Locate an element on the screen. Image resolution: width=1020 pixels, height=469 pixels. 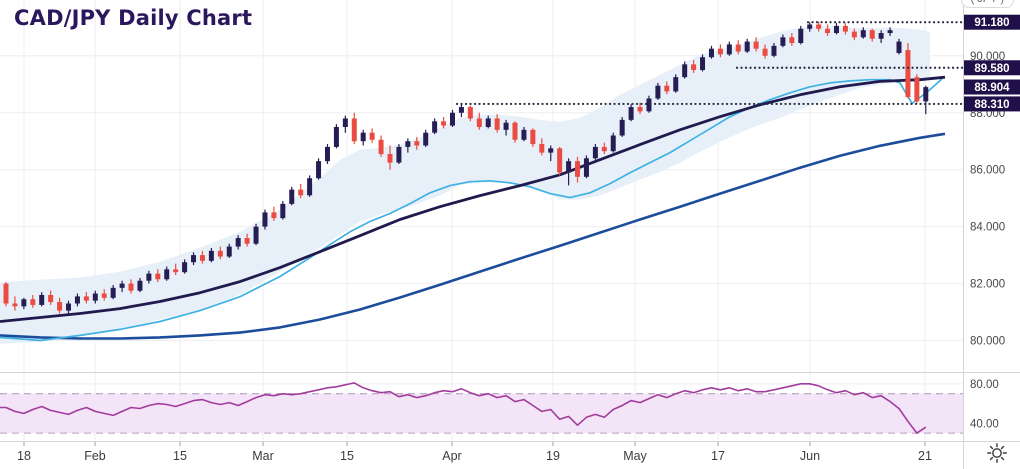
axis-unit-label: ( JPY ) is located at coordinates (987, 2).